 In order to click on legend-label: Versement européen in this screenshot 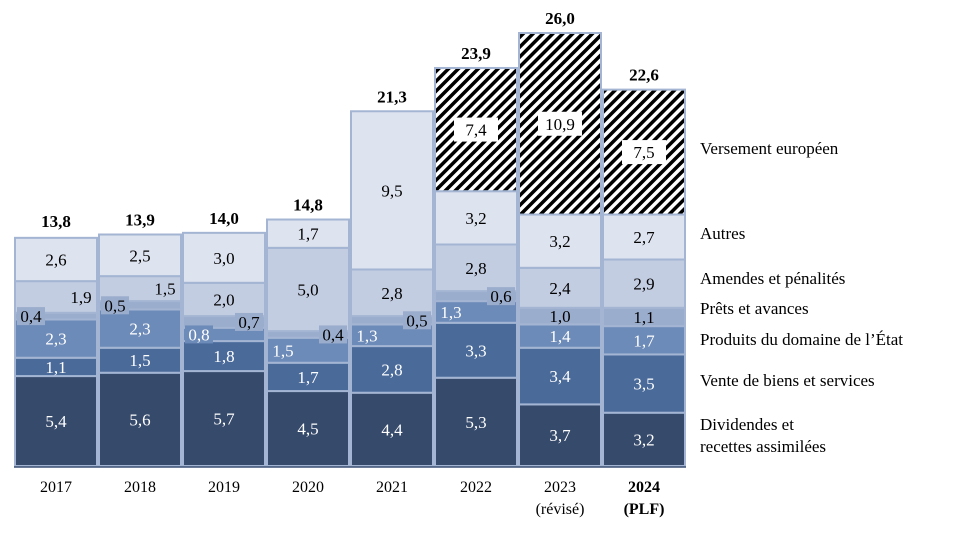, I will do `click(769, 148)`.